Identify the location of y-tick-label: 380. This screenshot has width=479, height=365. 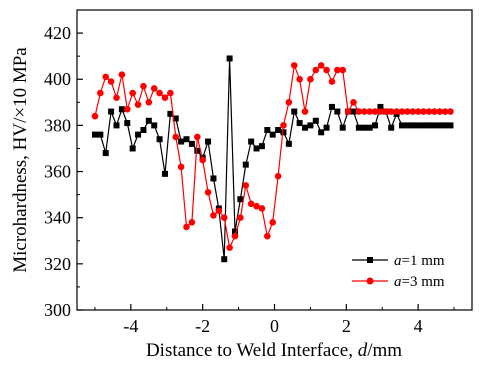
(57, 125).